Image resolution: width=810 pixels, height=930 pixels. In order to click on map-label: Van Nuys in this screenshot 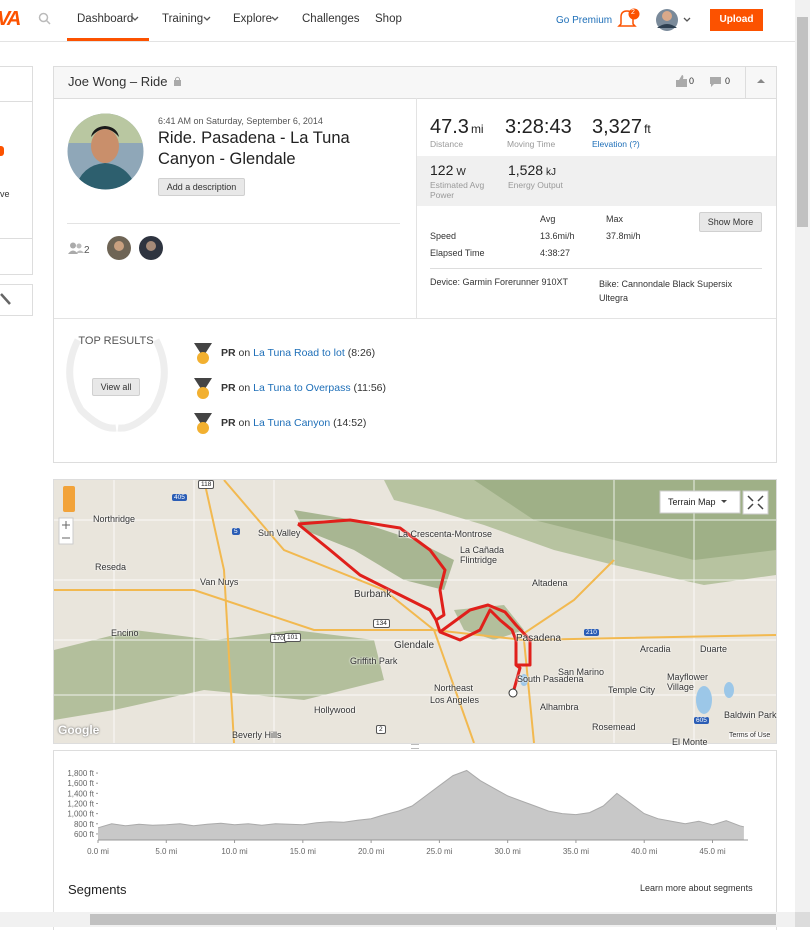, I will do `click(219, 582)`.